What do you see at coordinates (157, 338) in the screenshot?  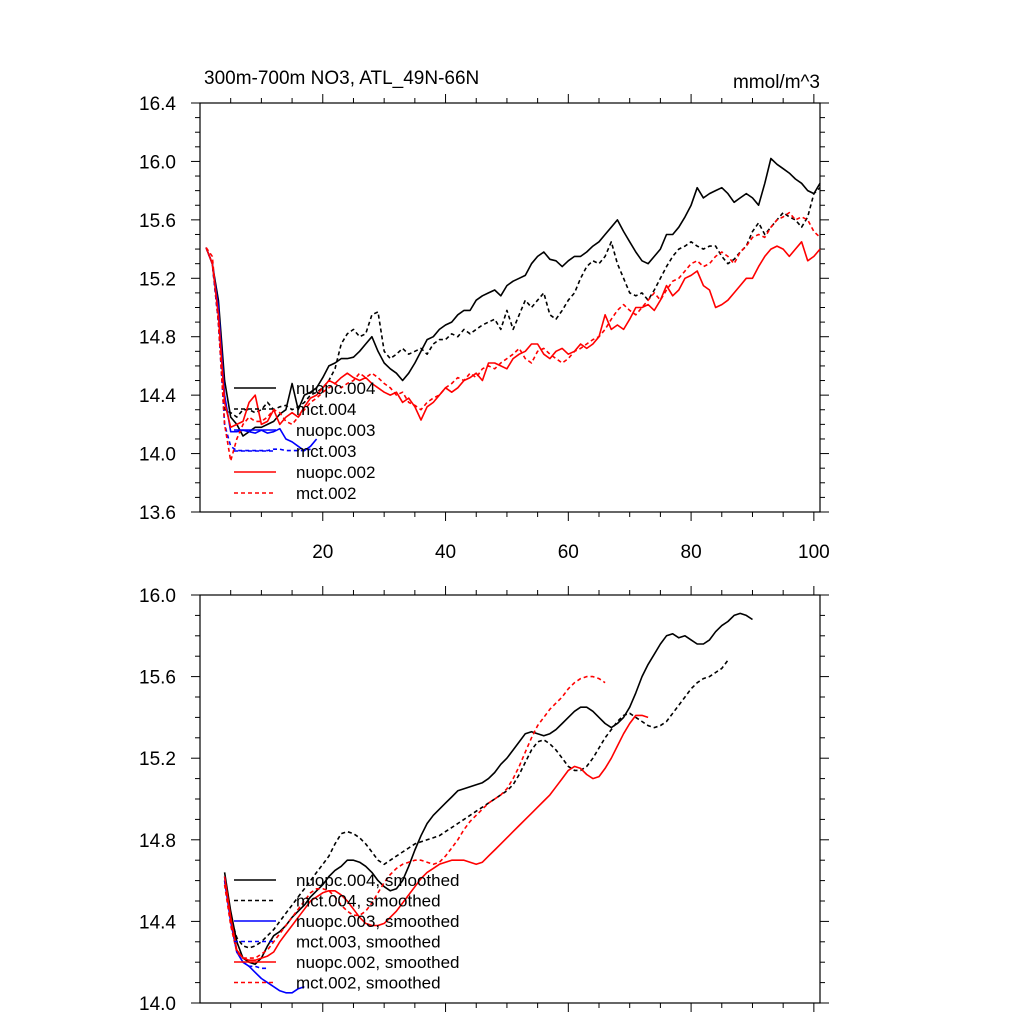 I see `panel-1-y-tick-label: 14.8` at bounding box center [157, 338].